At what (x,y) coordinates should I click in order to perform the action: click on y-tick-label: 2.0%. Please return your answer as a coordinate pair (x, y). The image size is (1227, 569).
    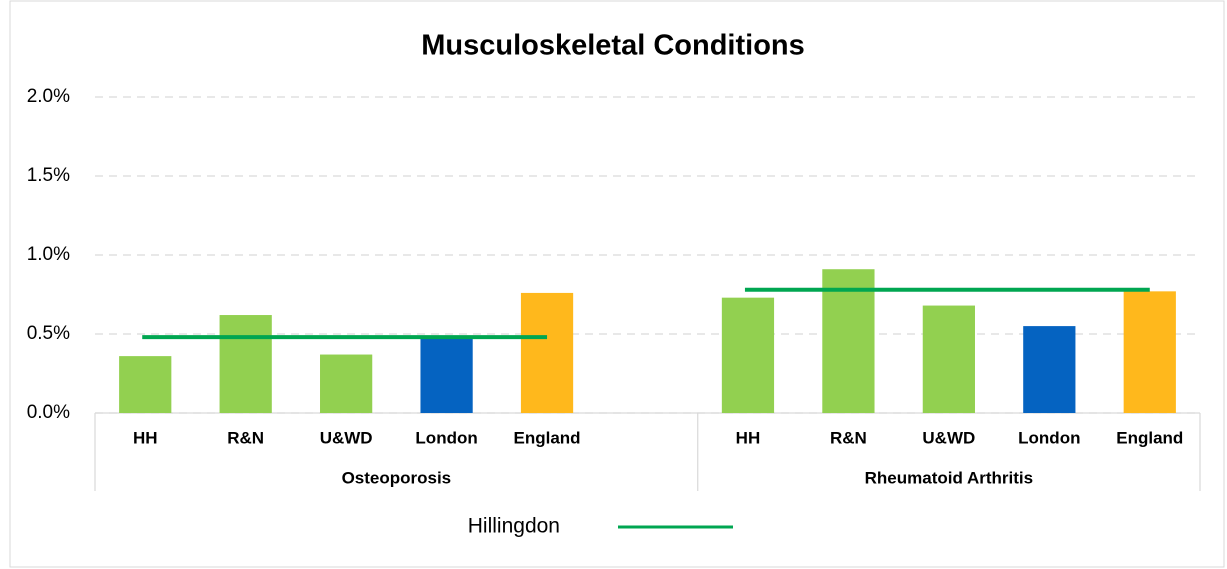
    Looking at the image, I should click on (48, 96).